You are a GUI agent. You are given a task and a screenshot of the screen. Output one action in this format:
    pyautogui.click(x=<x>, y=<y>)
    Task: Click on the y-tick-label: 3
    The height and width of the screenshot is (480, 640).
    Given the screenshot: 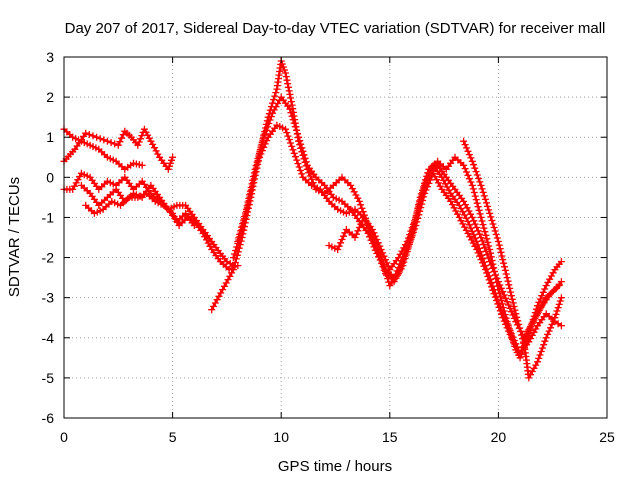 What is the action you would take?
    pyautogui.click(x=50, y=57)
    